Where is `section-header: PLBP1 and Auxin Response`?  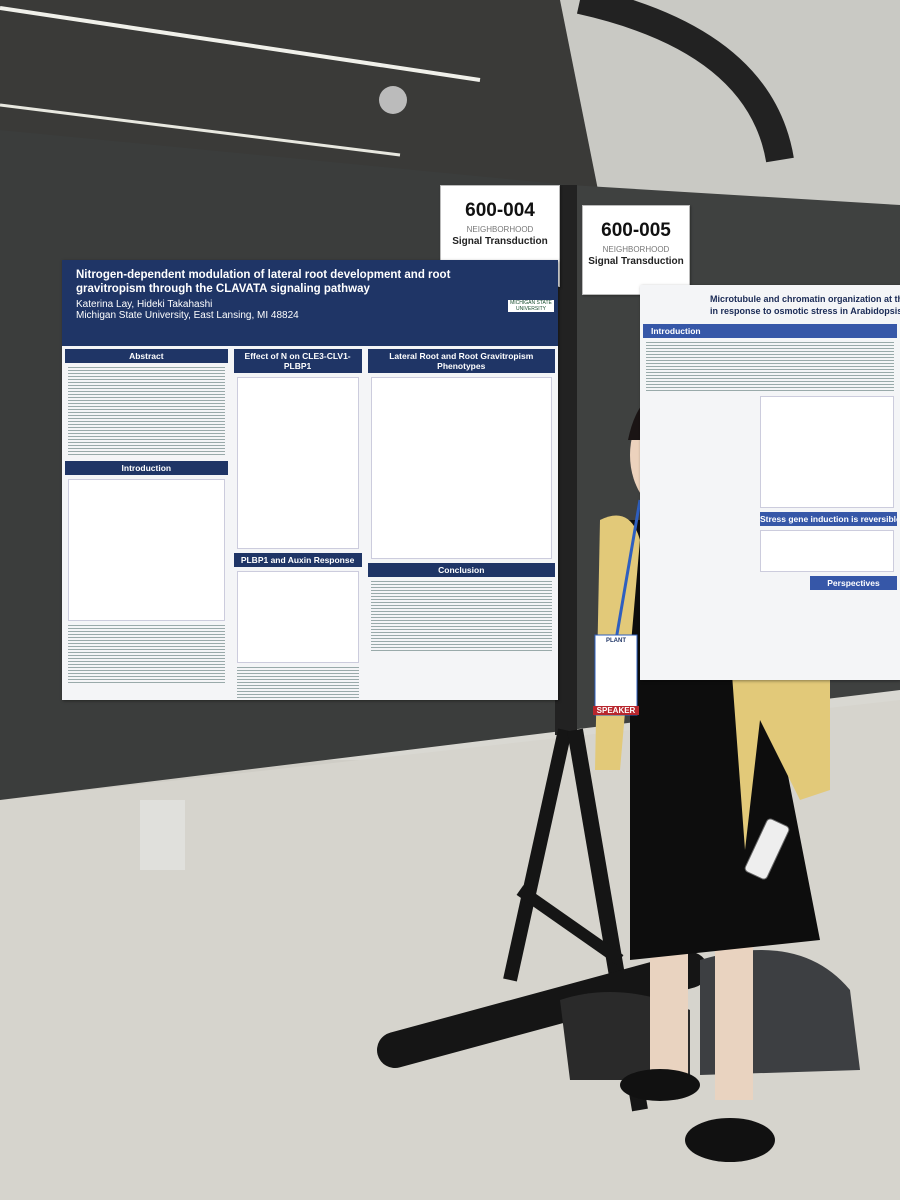 section-header: PLBP1 and Auxin Response is located at coordinates (297, 560).